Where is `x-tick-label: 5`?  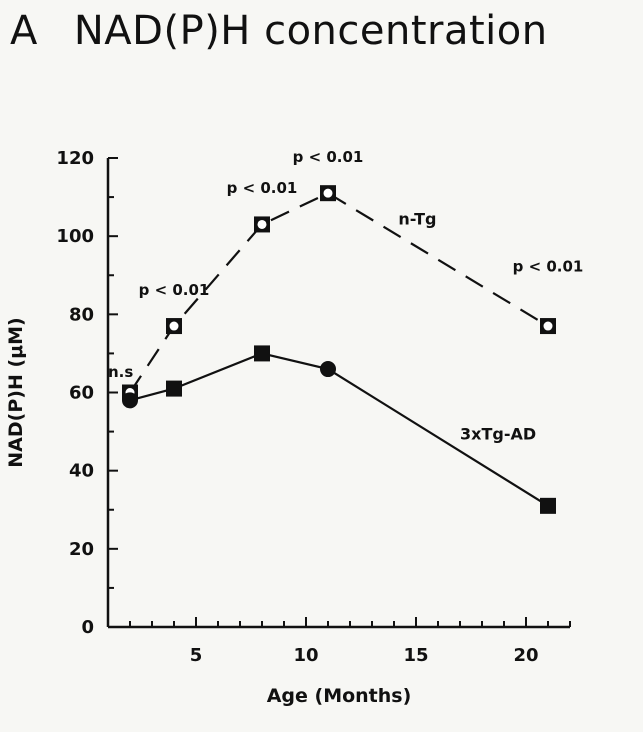
x-tick-label: 5 is located at coordinates (196, 655).